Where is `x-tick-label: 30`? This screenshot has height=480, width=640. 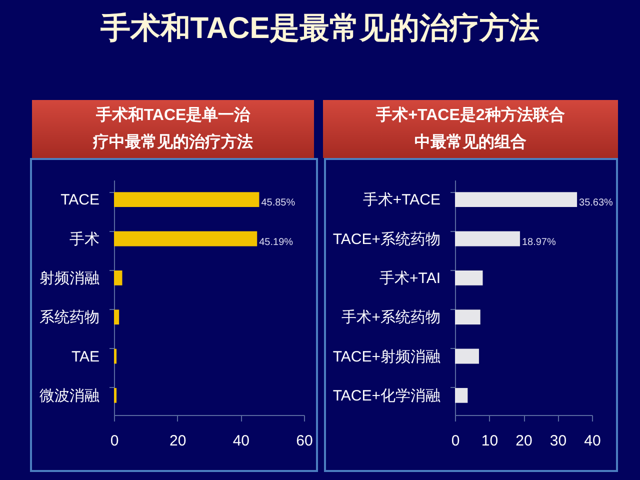 x-tick-label: 30 is located at coordinates (558, 441).